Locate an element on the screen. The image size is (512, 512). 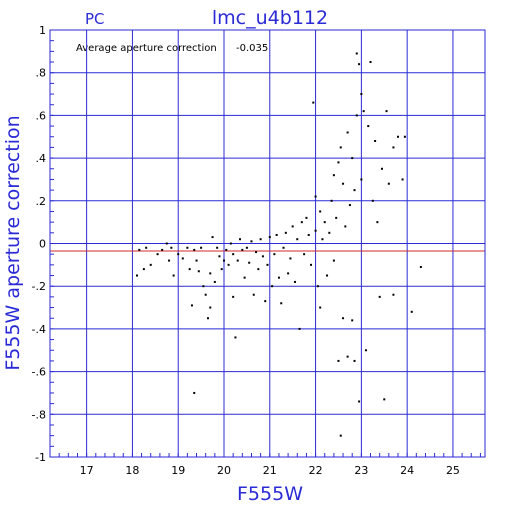
y-tick-label: -.4 is located at coordinates (39, 329).